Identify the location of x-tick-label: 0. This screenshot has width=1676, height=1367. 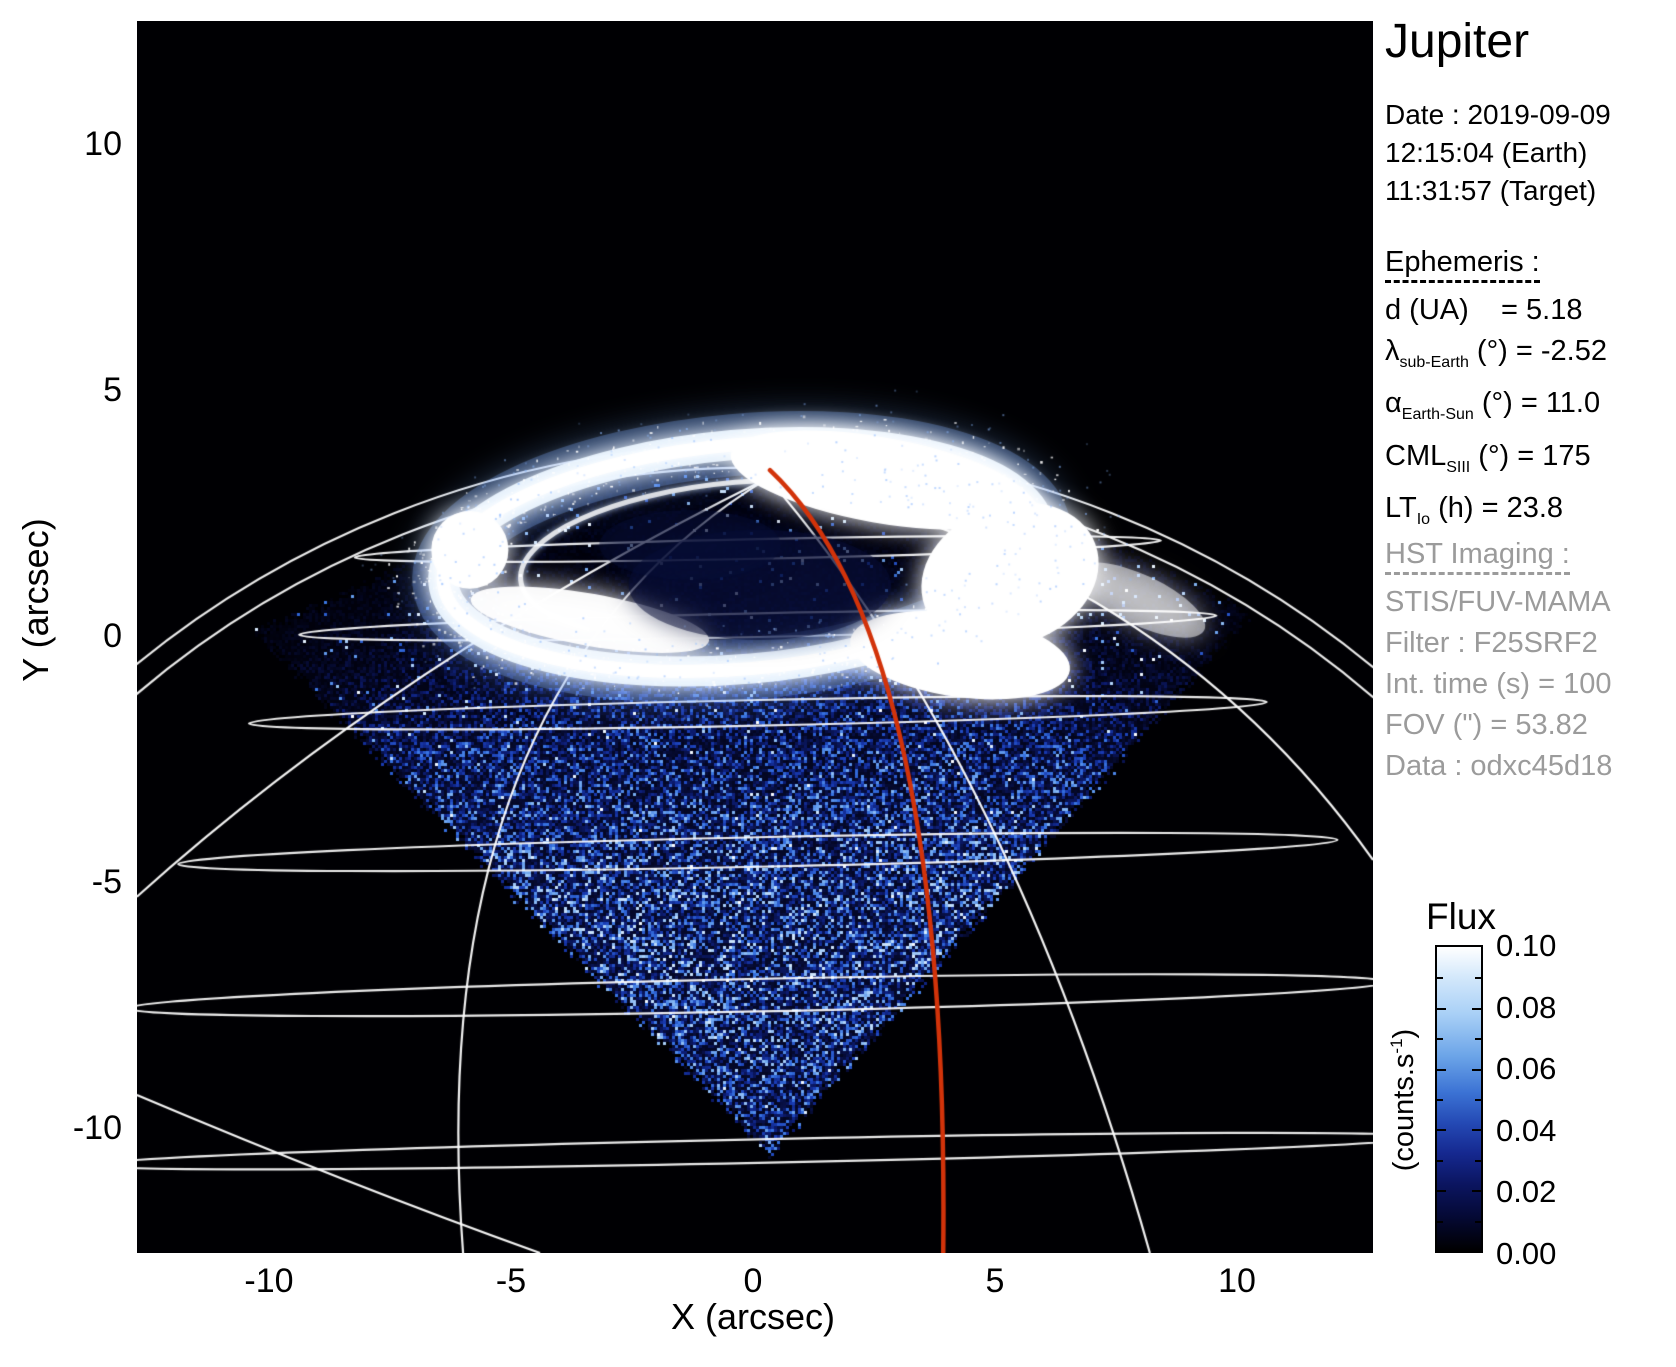
(753, 1281).